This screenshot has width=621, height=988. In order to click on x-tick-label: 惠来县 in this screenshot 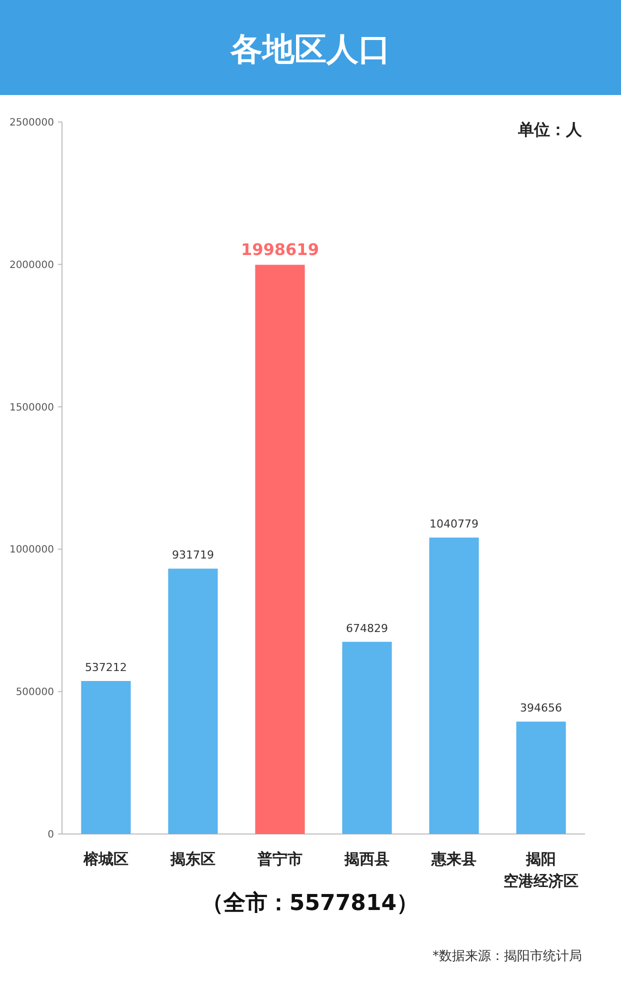, I will do `click(453, 859)`.